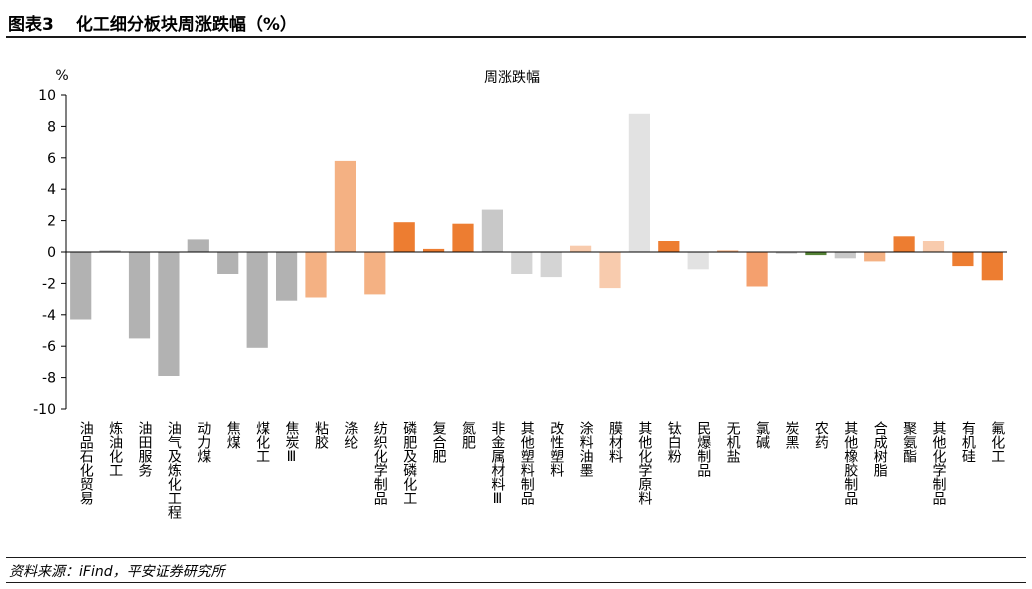  What do you see at coordinates (47, 96) in the screenshot?
I see `y-tick-label: 10` at bounding box center [47, 96].